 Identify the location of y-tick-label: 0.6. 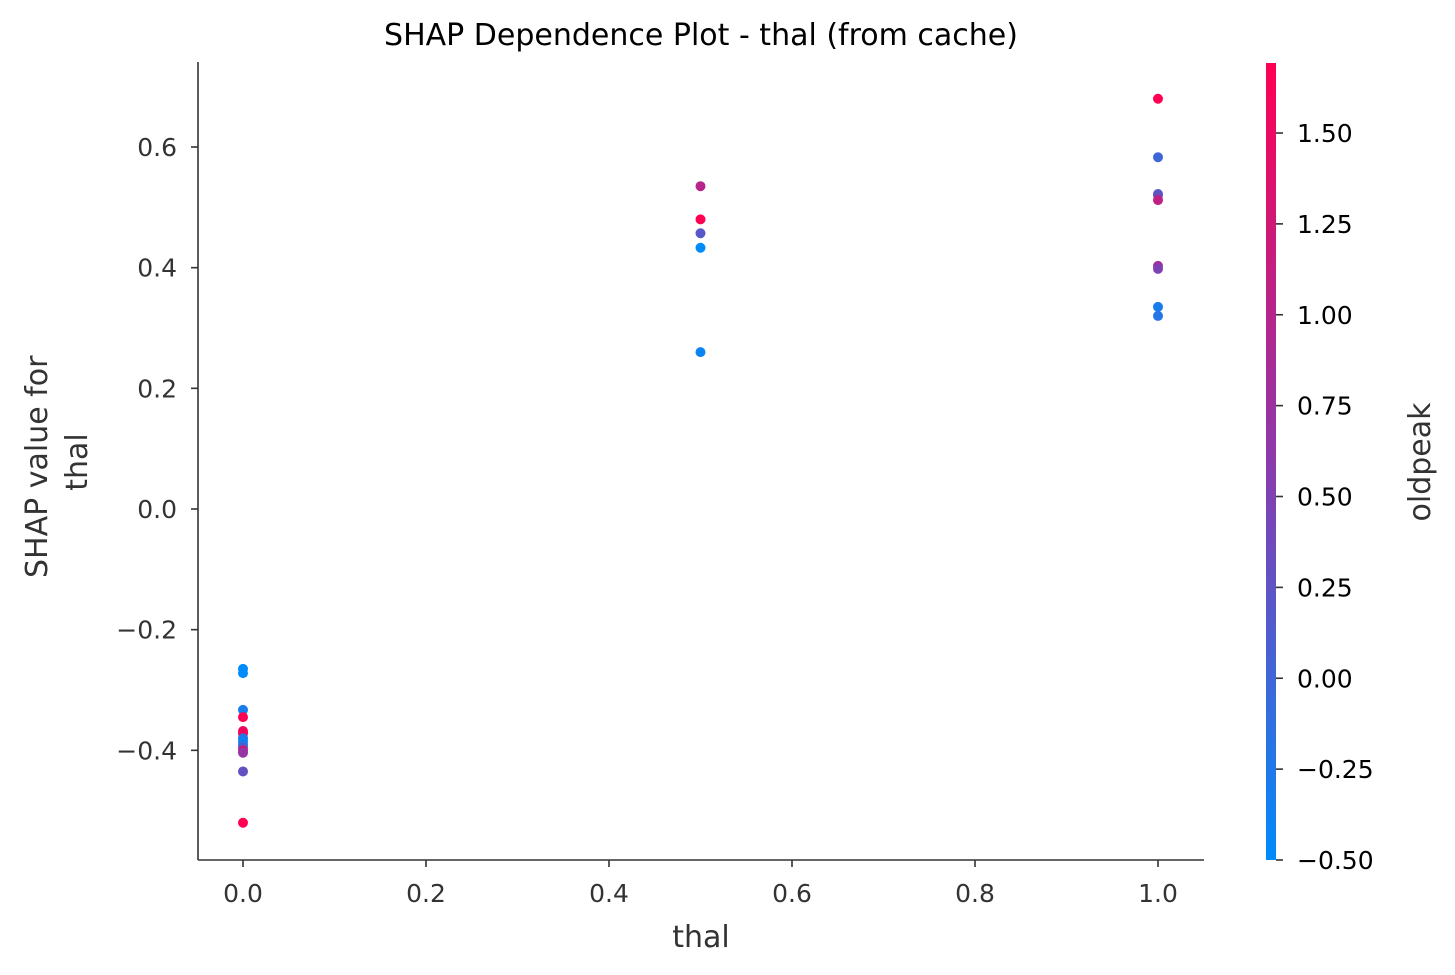
(157, 147).